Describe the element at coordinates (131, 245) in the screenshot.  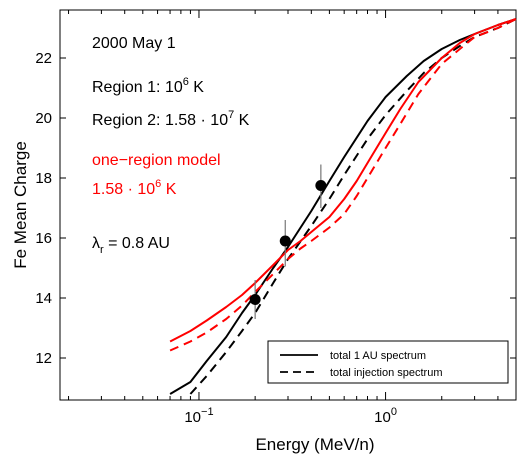
I see `lambda-annotation: λr = 0.8 AU` at that location.